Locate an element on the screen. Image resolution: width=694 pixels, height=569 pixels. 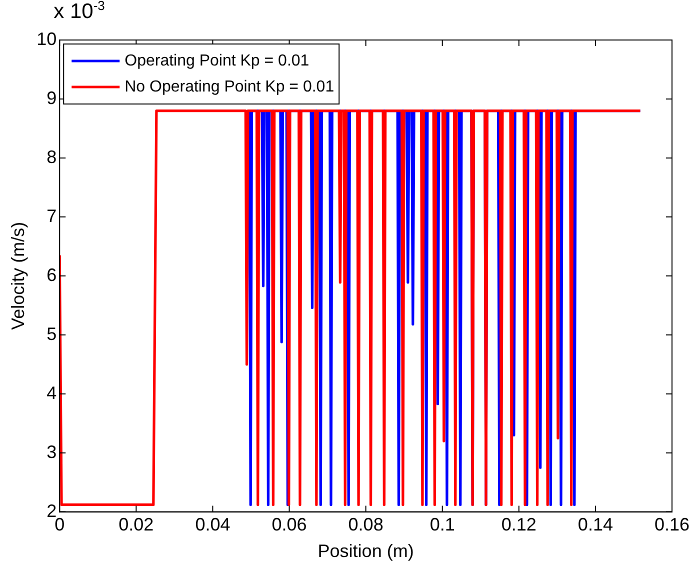
y-tick-label: 6 is located at coordinates (51, 274).